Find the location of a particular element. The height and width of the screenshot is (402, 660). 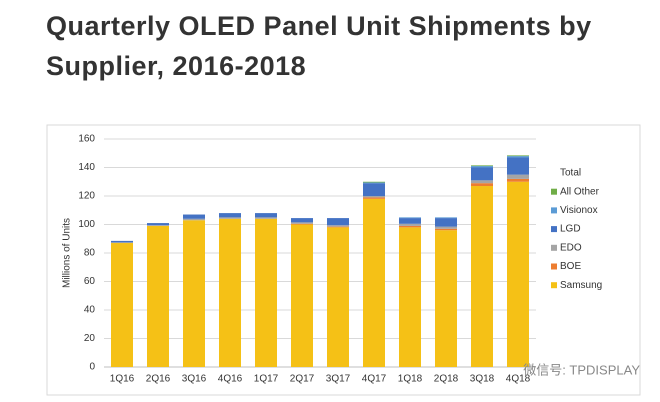

y-tick-label: 140 is located at coordinates (86, 167).